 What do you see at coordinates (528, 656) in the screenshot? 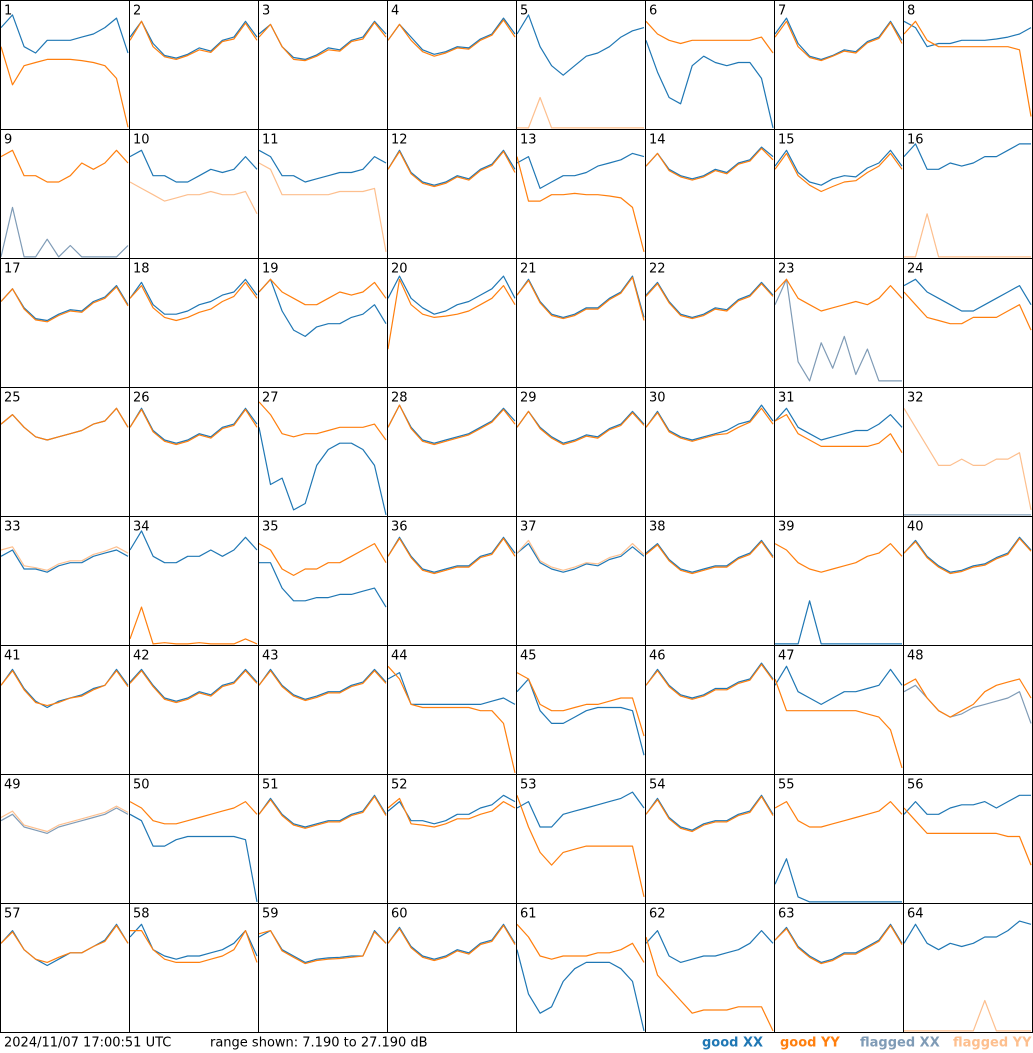
I see `panel-number: 45` at bounding box center [528, 656].